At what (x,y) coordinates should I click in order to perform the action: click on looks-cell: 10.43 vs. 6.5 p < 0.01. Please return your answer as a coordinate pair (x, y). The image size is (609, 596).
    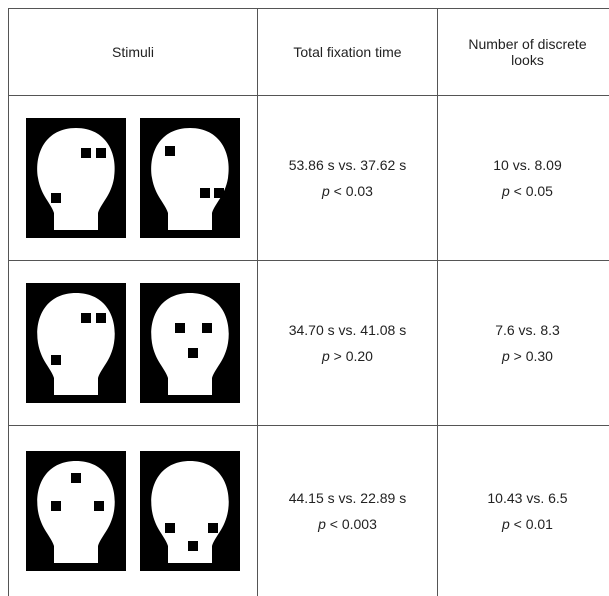
    Looking at the image, I should click on (522, 510).